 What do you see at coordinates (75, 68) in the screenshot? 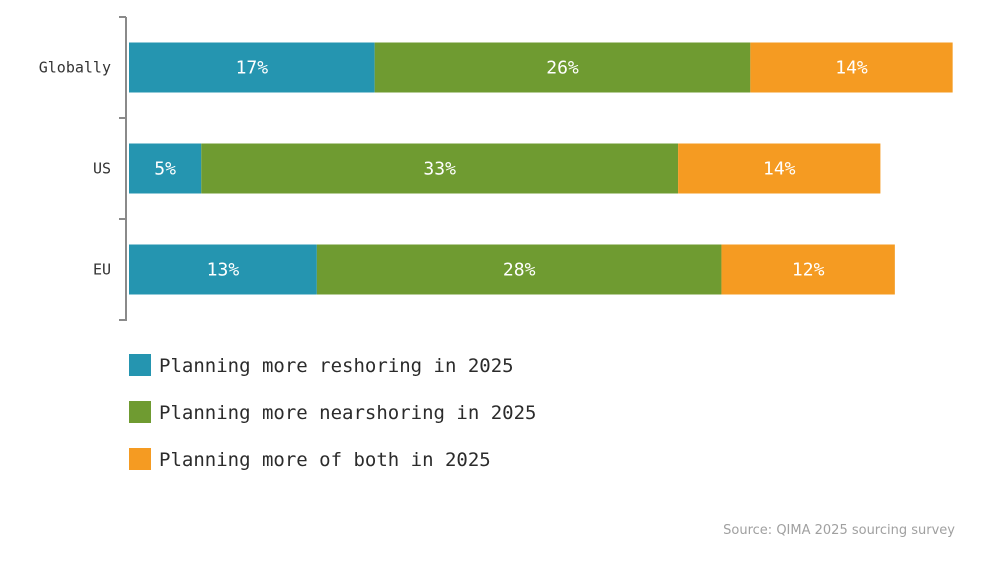
I see `category-label: Globally` at bounding box center [75, 68].